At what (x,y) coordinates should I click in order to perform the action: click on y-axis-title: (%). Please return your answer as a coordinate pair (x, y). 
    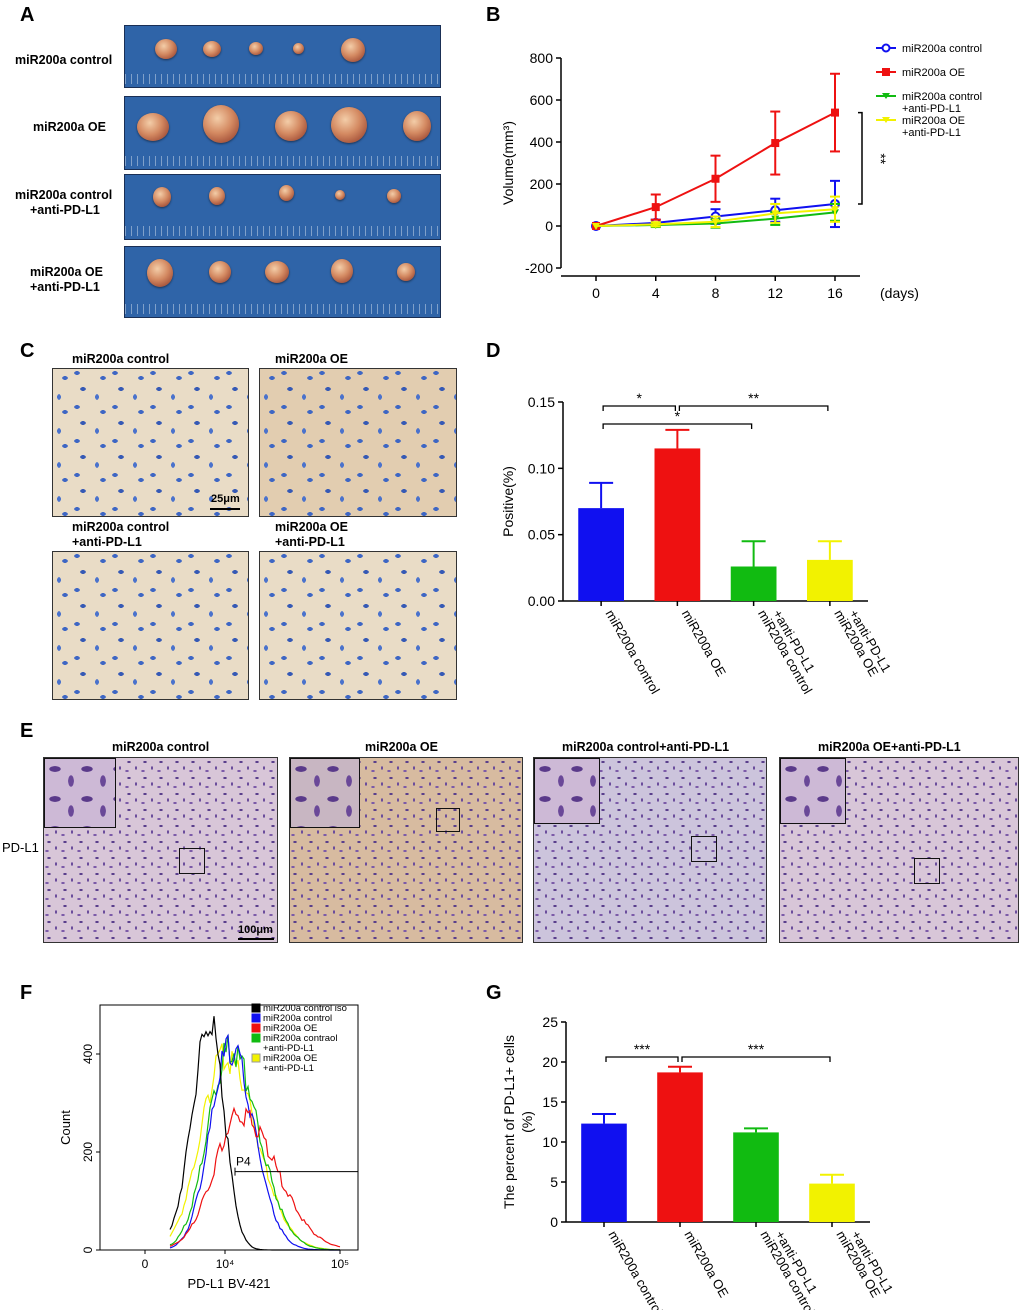
    Looking at the image, I should click on (527, 1122).